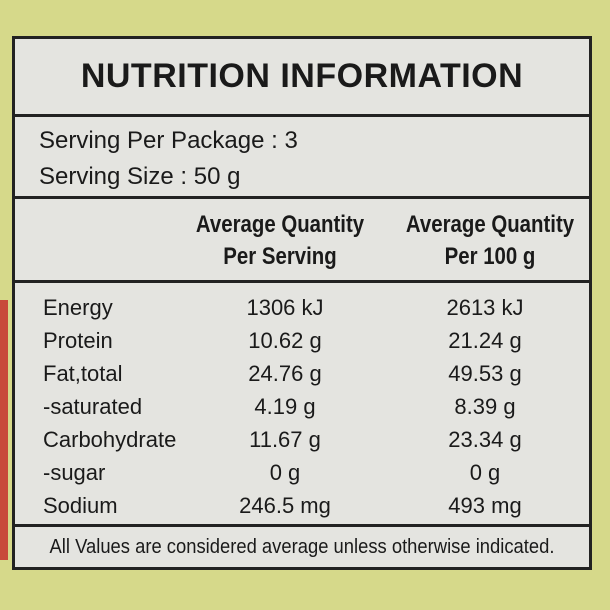 The height and width of the screenshot is (610, 610). Describe the element at coordinates (93, 406) in the screenshot. I see `nutrient-name: -saturated` at that location.